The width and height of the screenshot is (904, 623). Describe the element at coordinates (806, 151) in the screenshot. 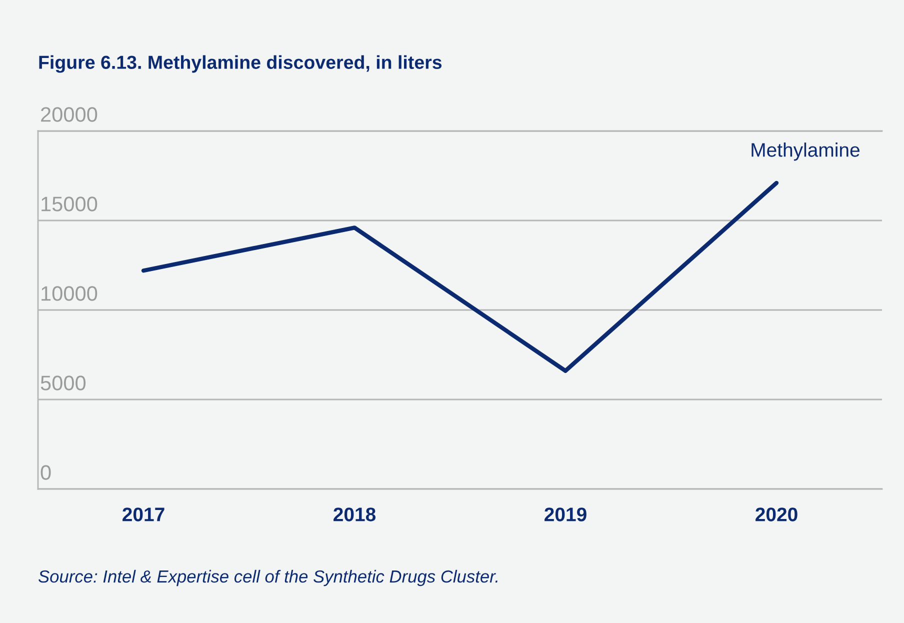

I see `series-label: Methylamine` at that location.